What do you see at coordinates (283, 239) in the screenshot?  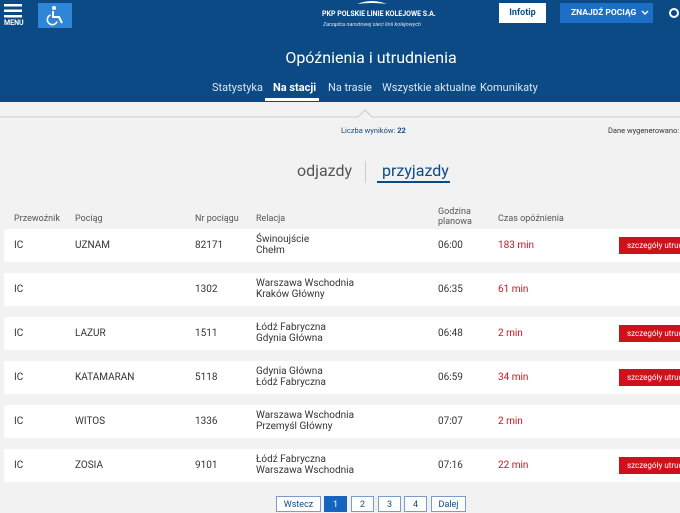 I see `route-station: Świnoujście` at bounding box center [283, 239].